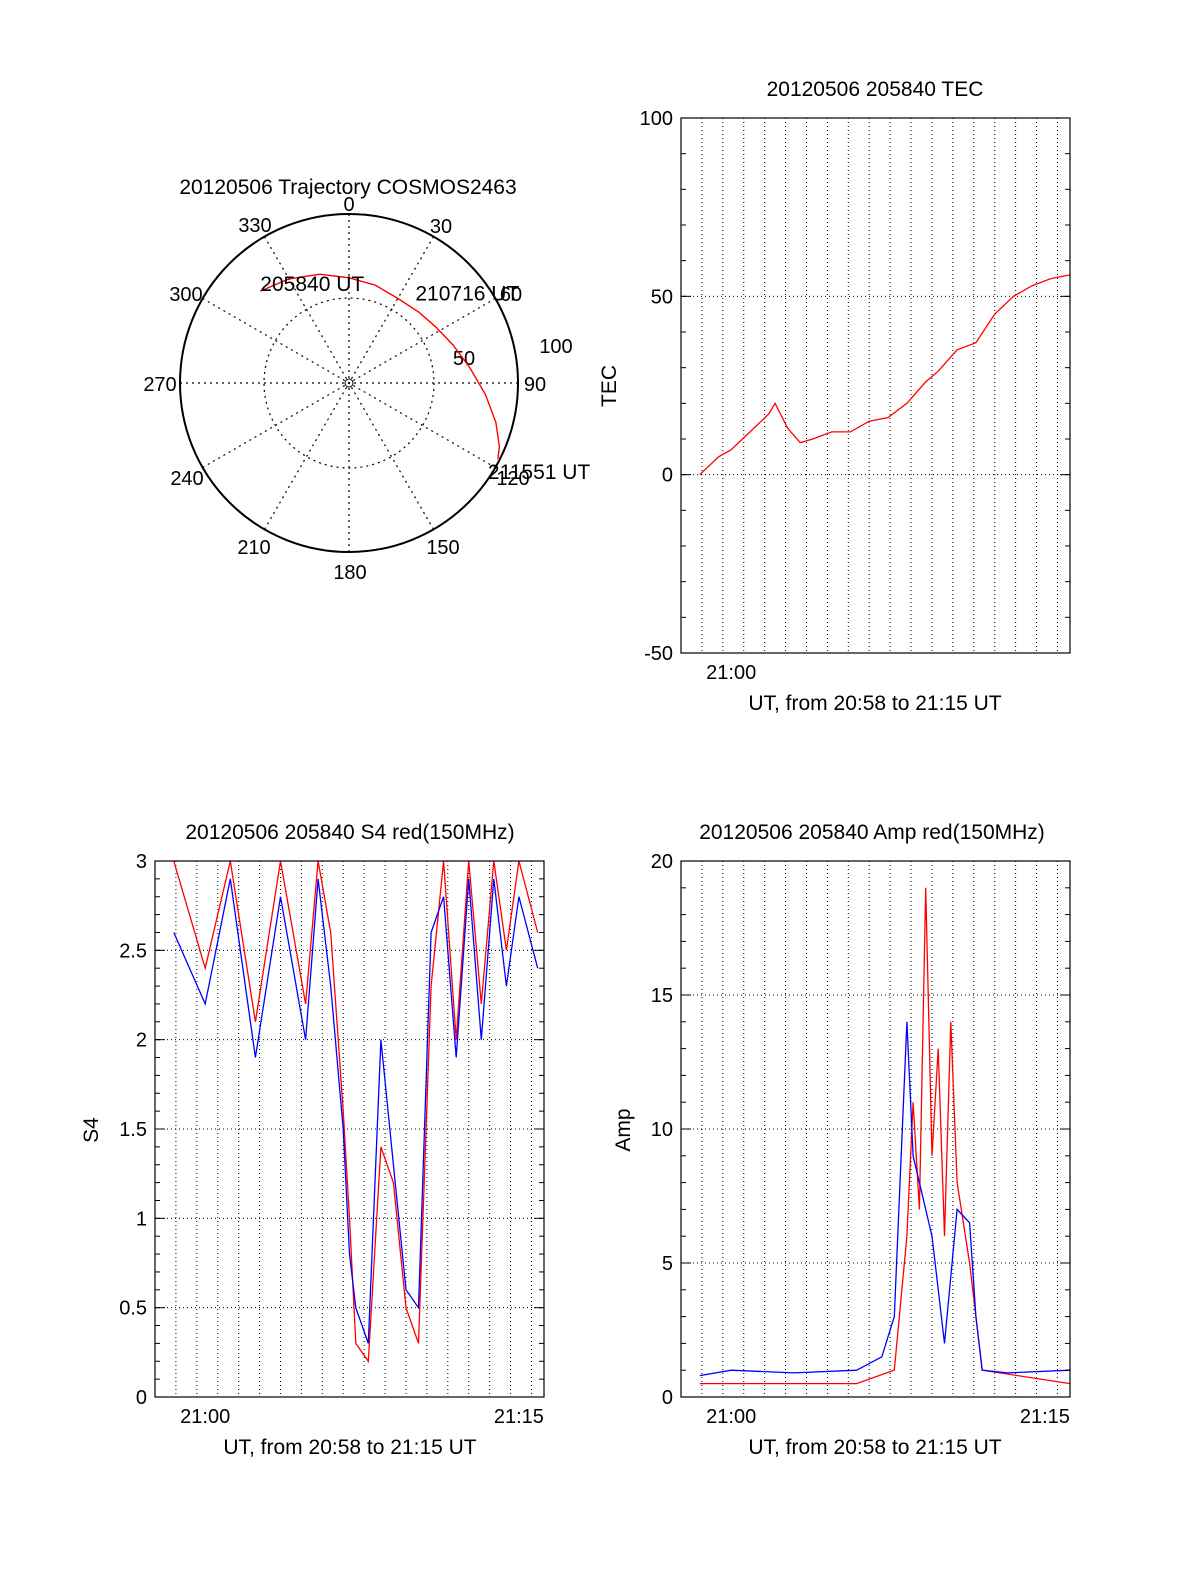 The image size is (1200, 1575). Describe the element at coordinates (467, 294) in the screenshot. I see `trajectory-annotation: 210716 UT` at that location.